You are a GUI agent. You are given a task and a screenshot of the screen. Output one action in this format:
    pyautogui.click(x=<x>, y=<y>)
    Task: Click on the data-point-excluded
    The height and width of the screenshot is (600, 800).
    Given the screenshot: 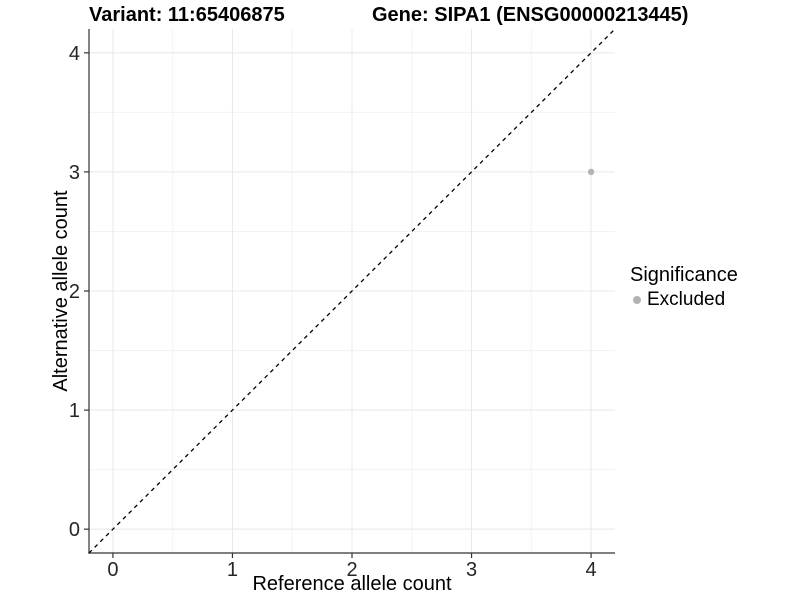 What is the action you would take?
    pyautogui.click(x=591, y=172)
    